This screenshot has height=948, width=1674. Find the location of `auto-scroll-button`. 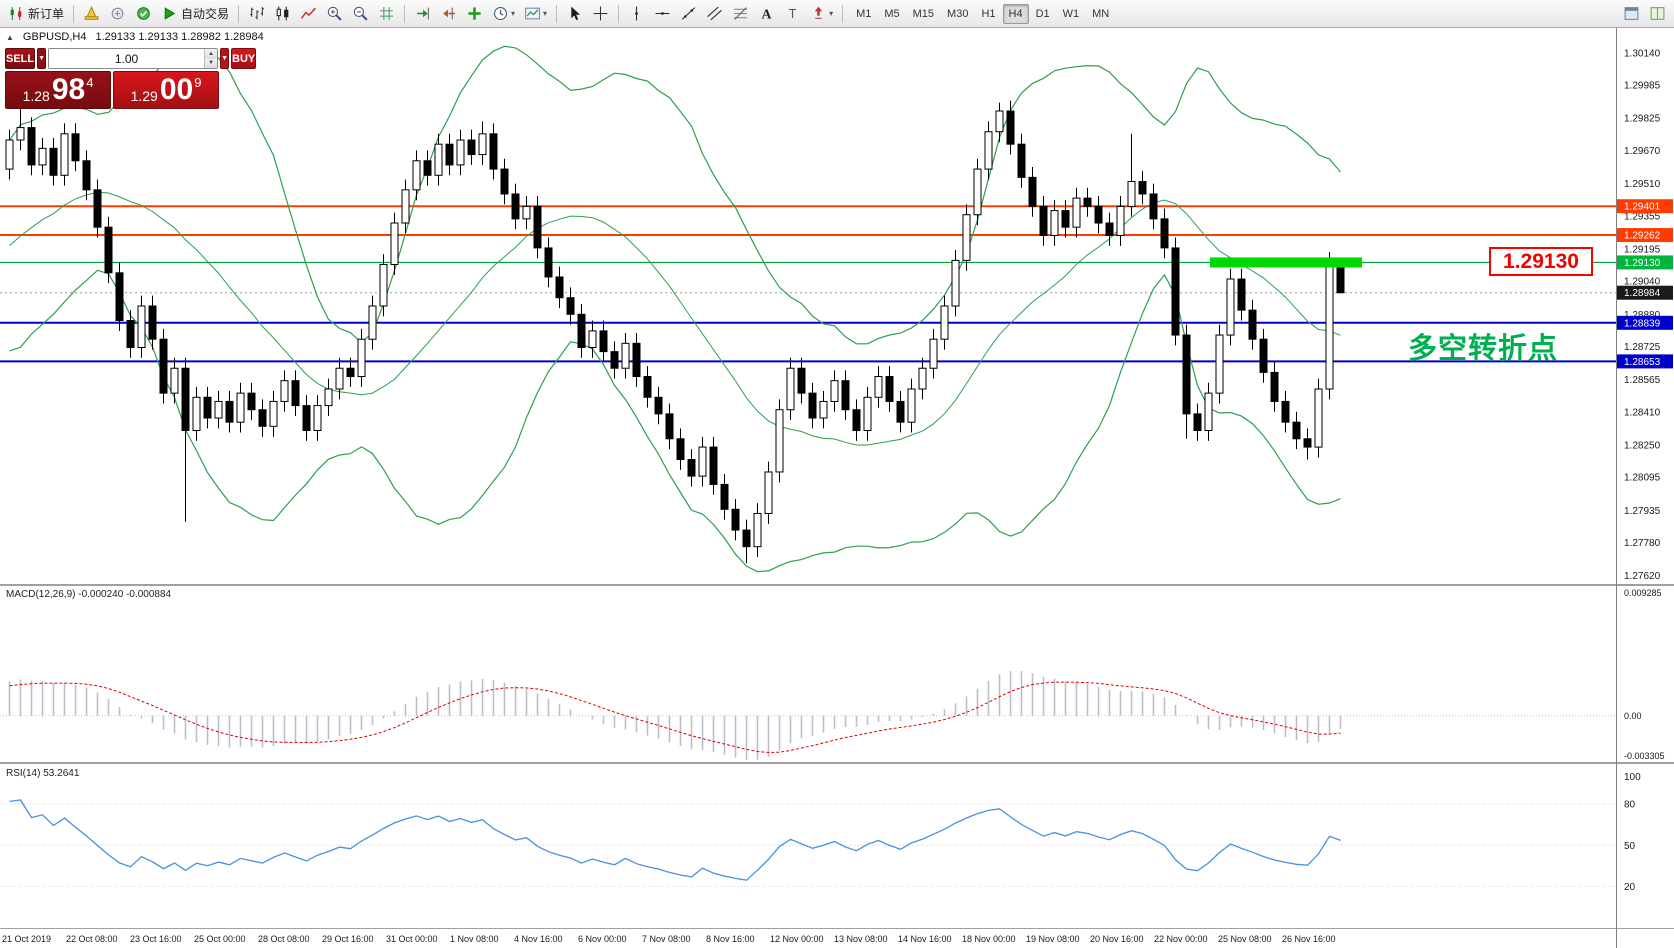

auto-scroll-button is located at coordinates (422, 14).